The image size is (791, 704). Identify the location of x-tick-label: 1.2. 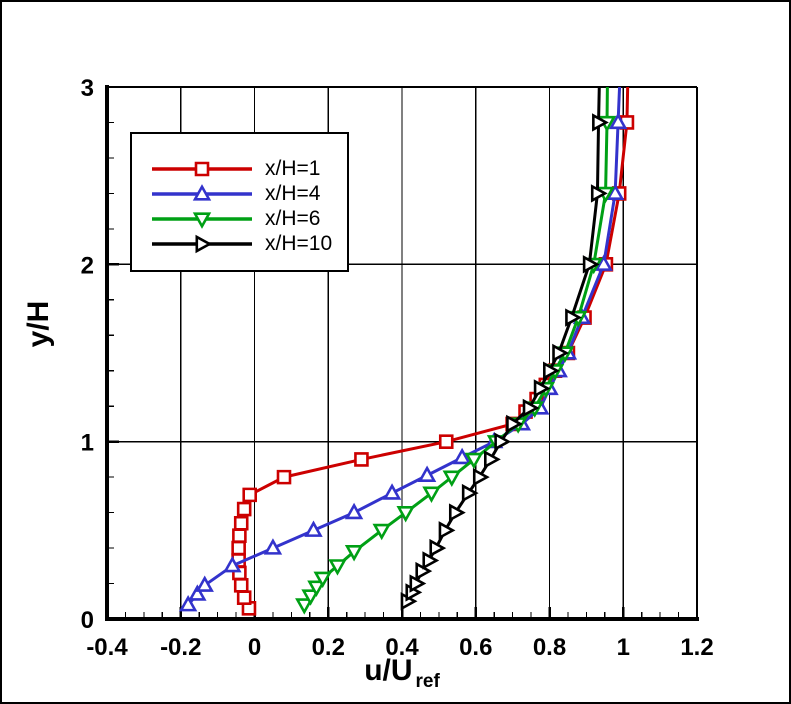
(696, 647).